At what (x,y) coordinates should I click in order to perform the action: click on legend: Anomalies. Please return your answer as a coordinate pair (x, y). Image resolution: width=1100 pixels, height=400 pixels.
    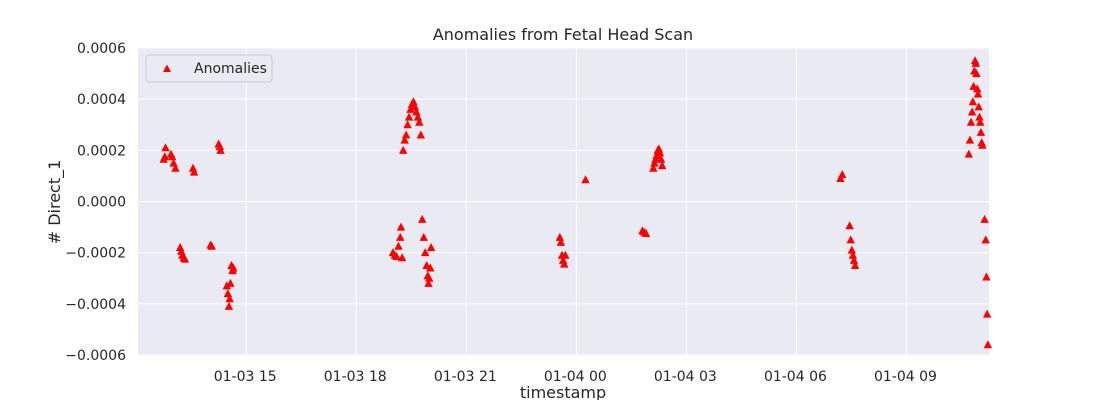
    Looking at the image, I should click on (209, 68).